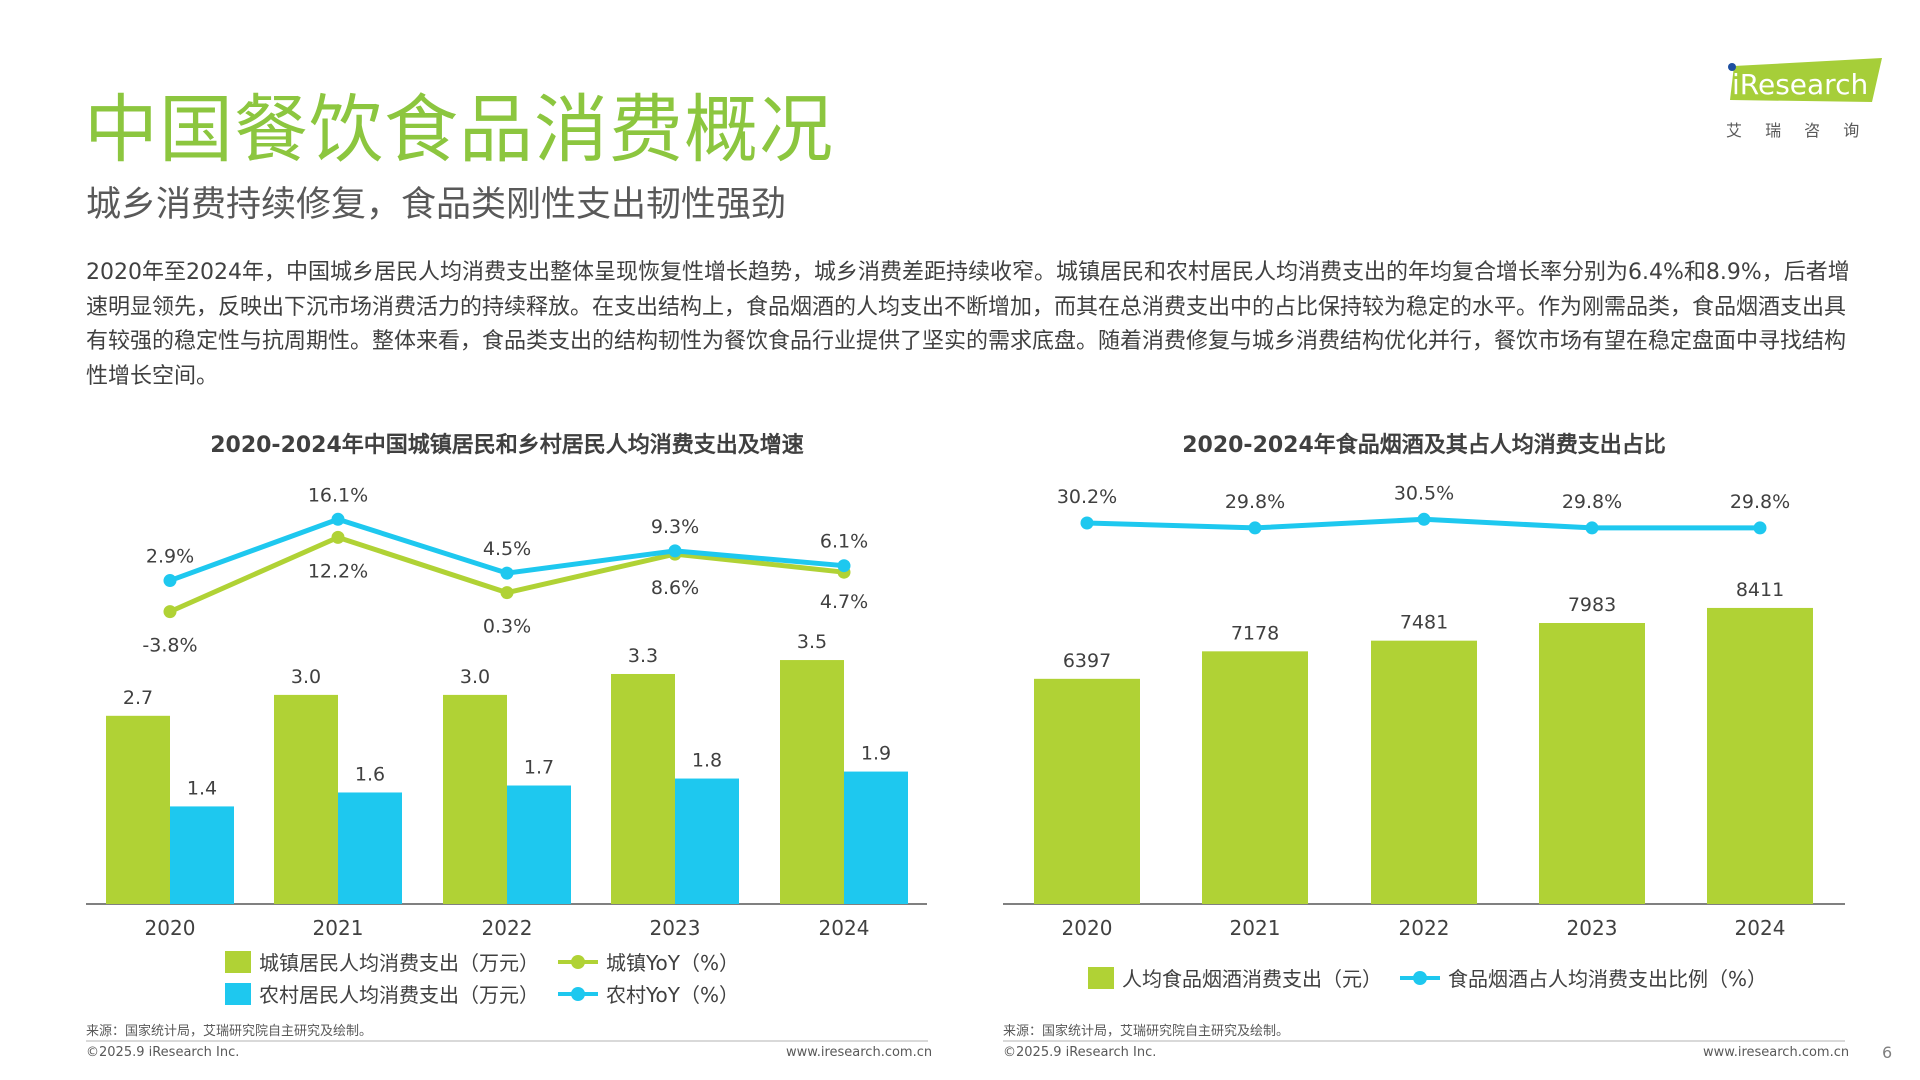  Describe the element at coordinates (673, 995) in the screenshot. I see `legend-label: 农村YoY（%）` at that location.